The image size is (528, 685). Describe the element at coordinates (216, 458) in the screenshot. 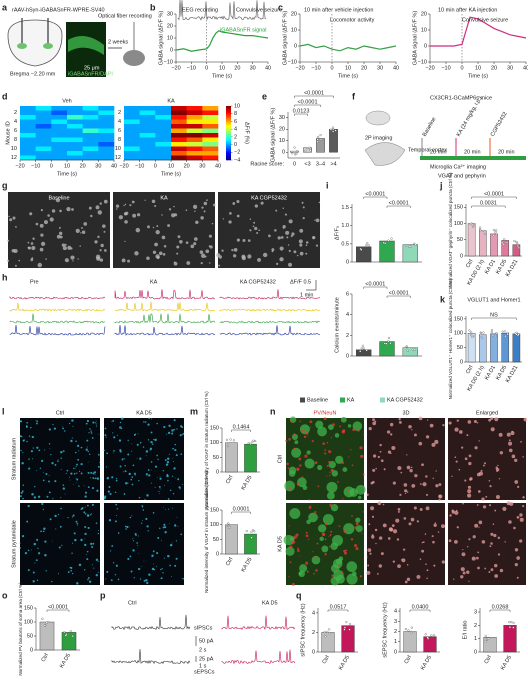

I see `y-tick-label: 50` at that location.